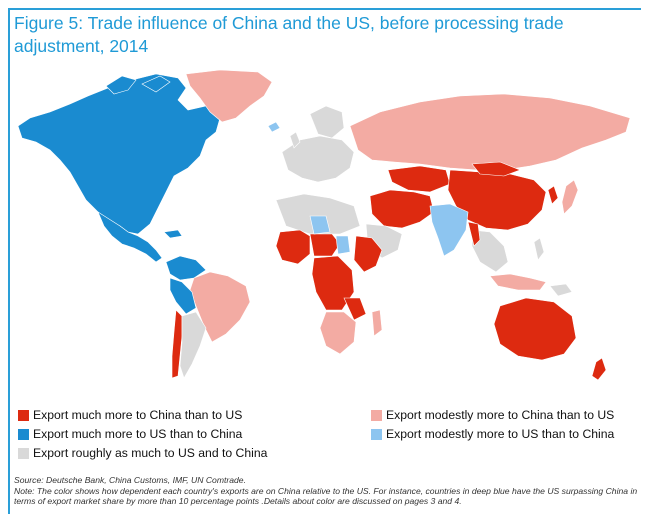  Describe the element at coordinates (173, 234) in the screenshot. I see `region-caribbean` at that location.